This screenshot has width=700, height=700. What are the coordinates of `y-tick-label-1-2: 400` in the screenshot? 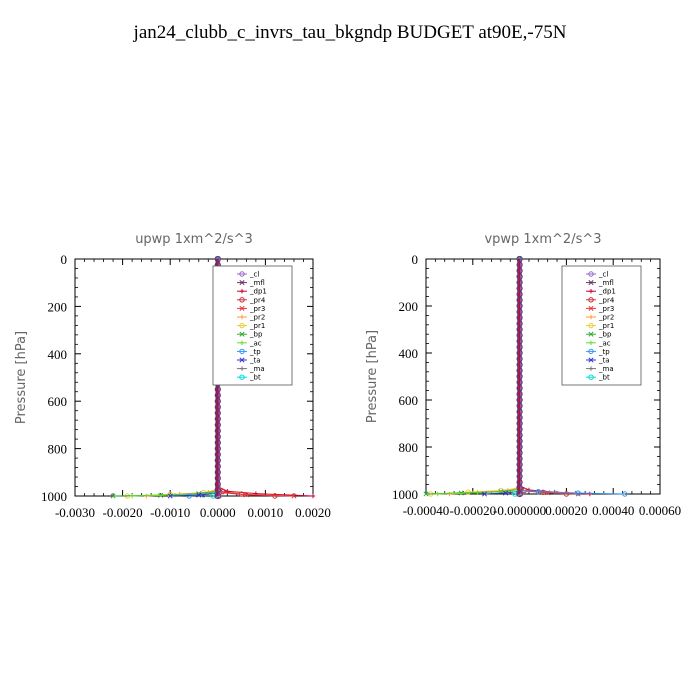 It's located at (409, 353).